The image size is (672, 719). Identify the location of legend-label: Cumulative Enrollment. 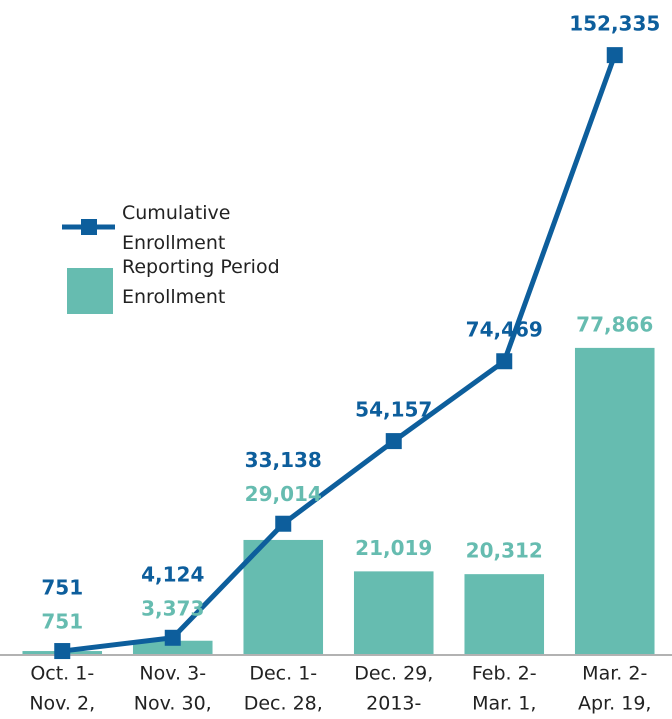
(176, 228).